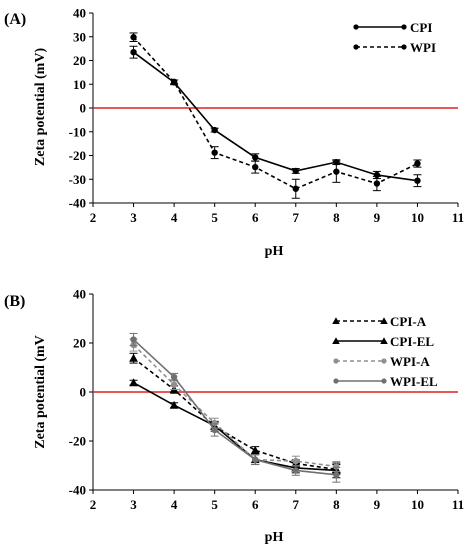  What do you see at coordinates (408, 321) in the screenshot?
I see `legend-label: CPI-A` at bounding box center [408, 321].